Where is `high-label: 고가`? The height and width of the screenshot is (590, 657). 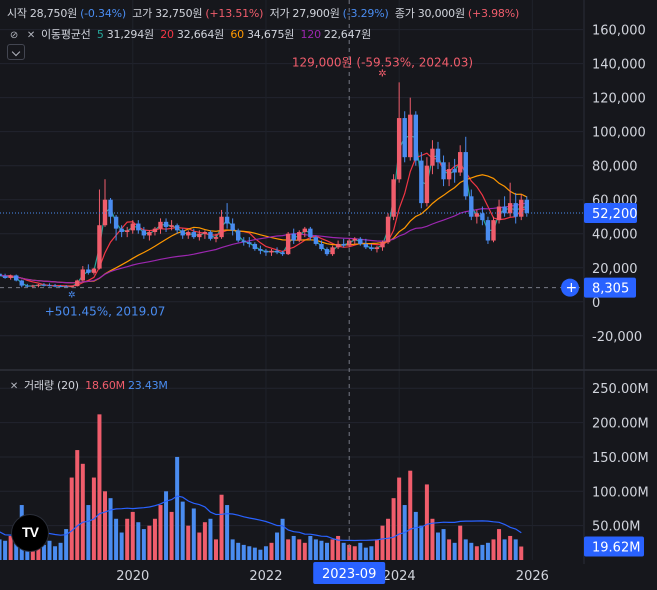
high-label: 고가 is located at coordinates (142, 13).